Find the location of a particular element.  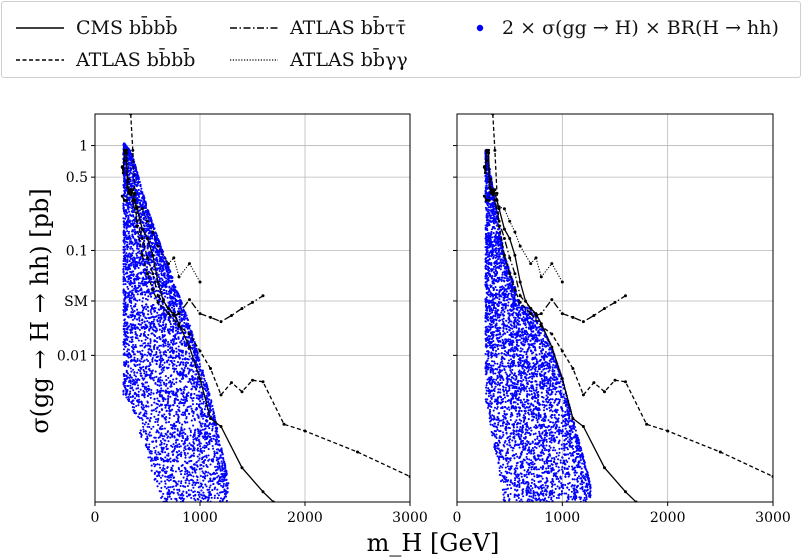

series-marker-atlas_bbtautau is located at coordinates (126, 200).